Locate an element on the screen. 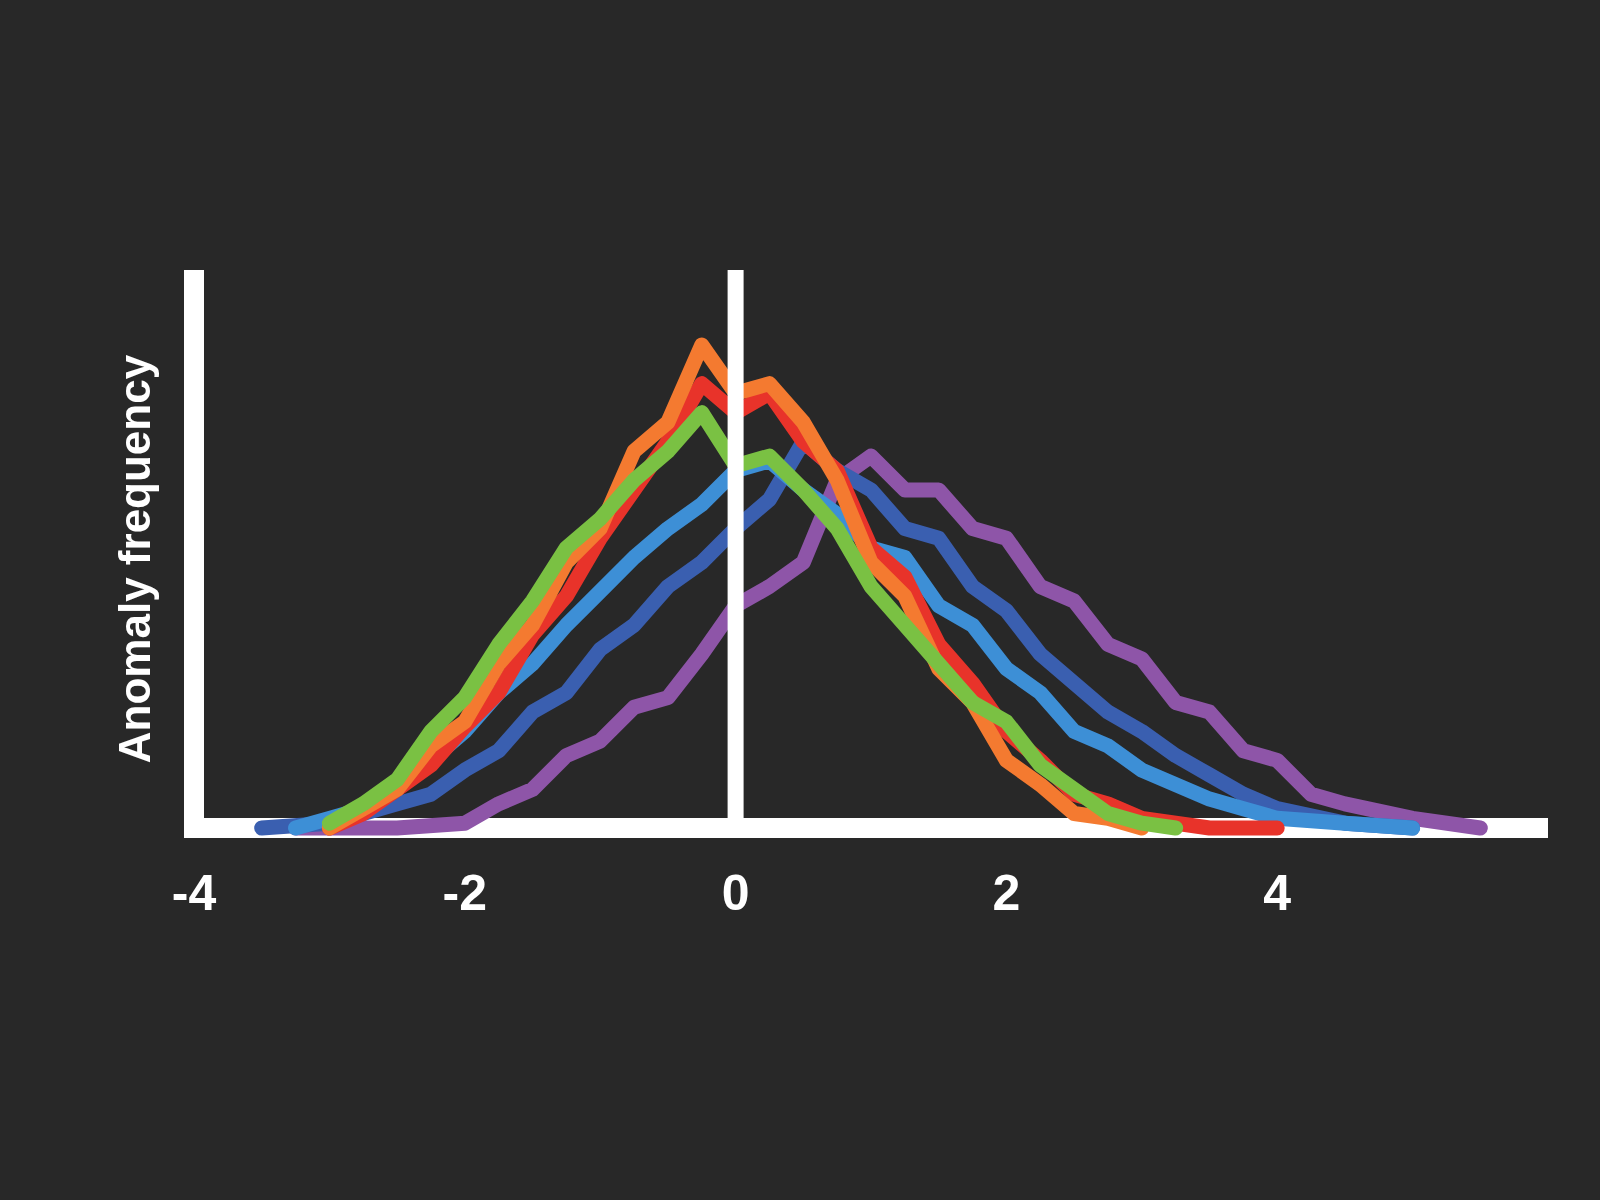  x-tick-label: 4 is located at coordinates (1277, 893).